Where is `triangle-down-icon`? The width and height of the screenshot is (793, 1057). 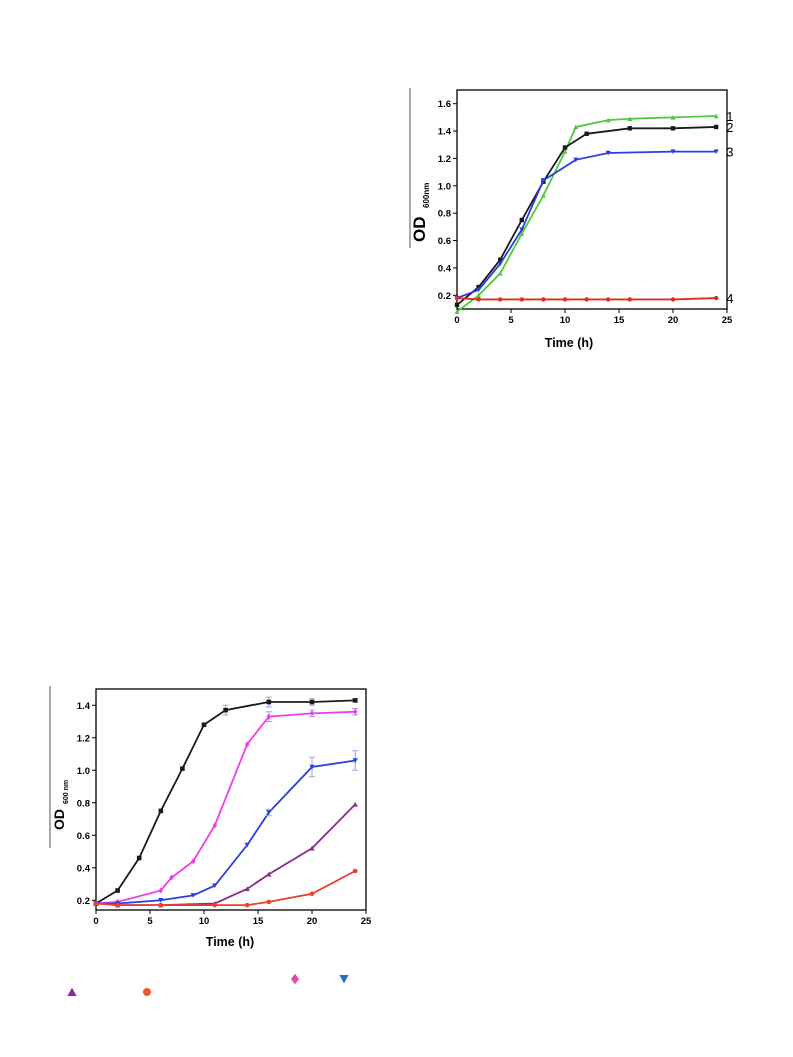 triangle-down-icon is located at coordinates (344, 979).